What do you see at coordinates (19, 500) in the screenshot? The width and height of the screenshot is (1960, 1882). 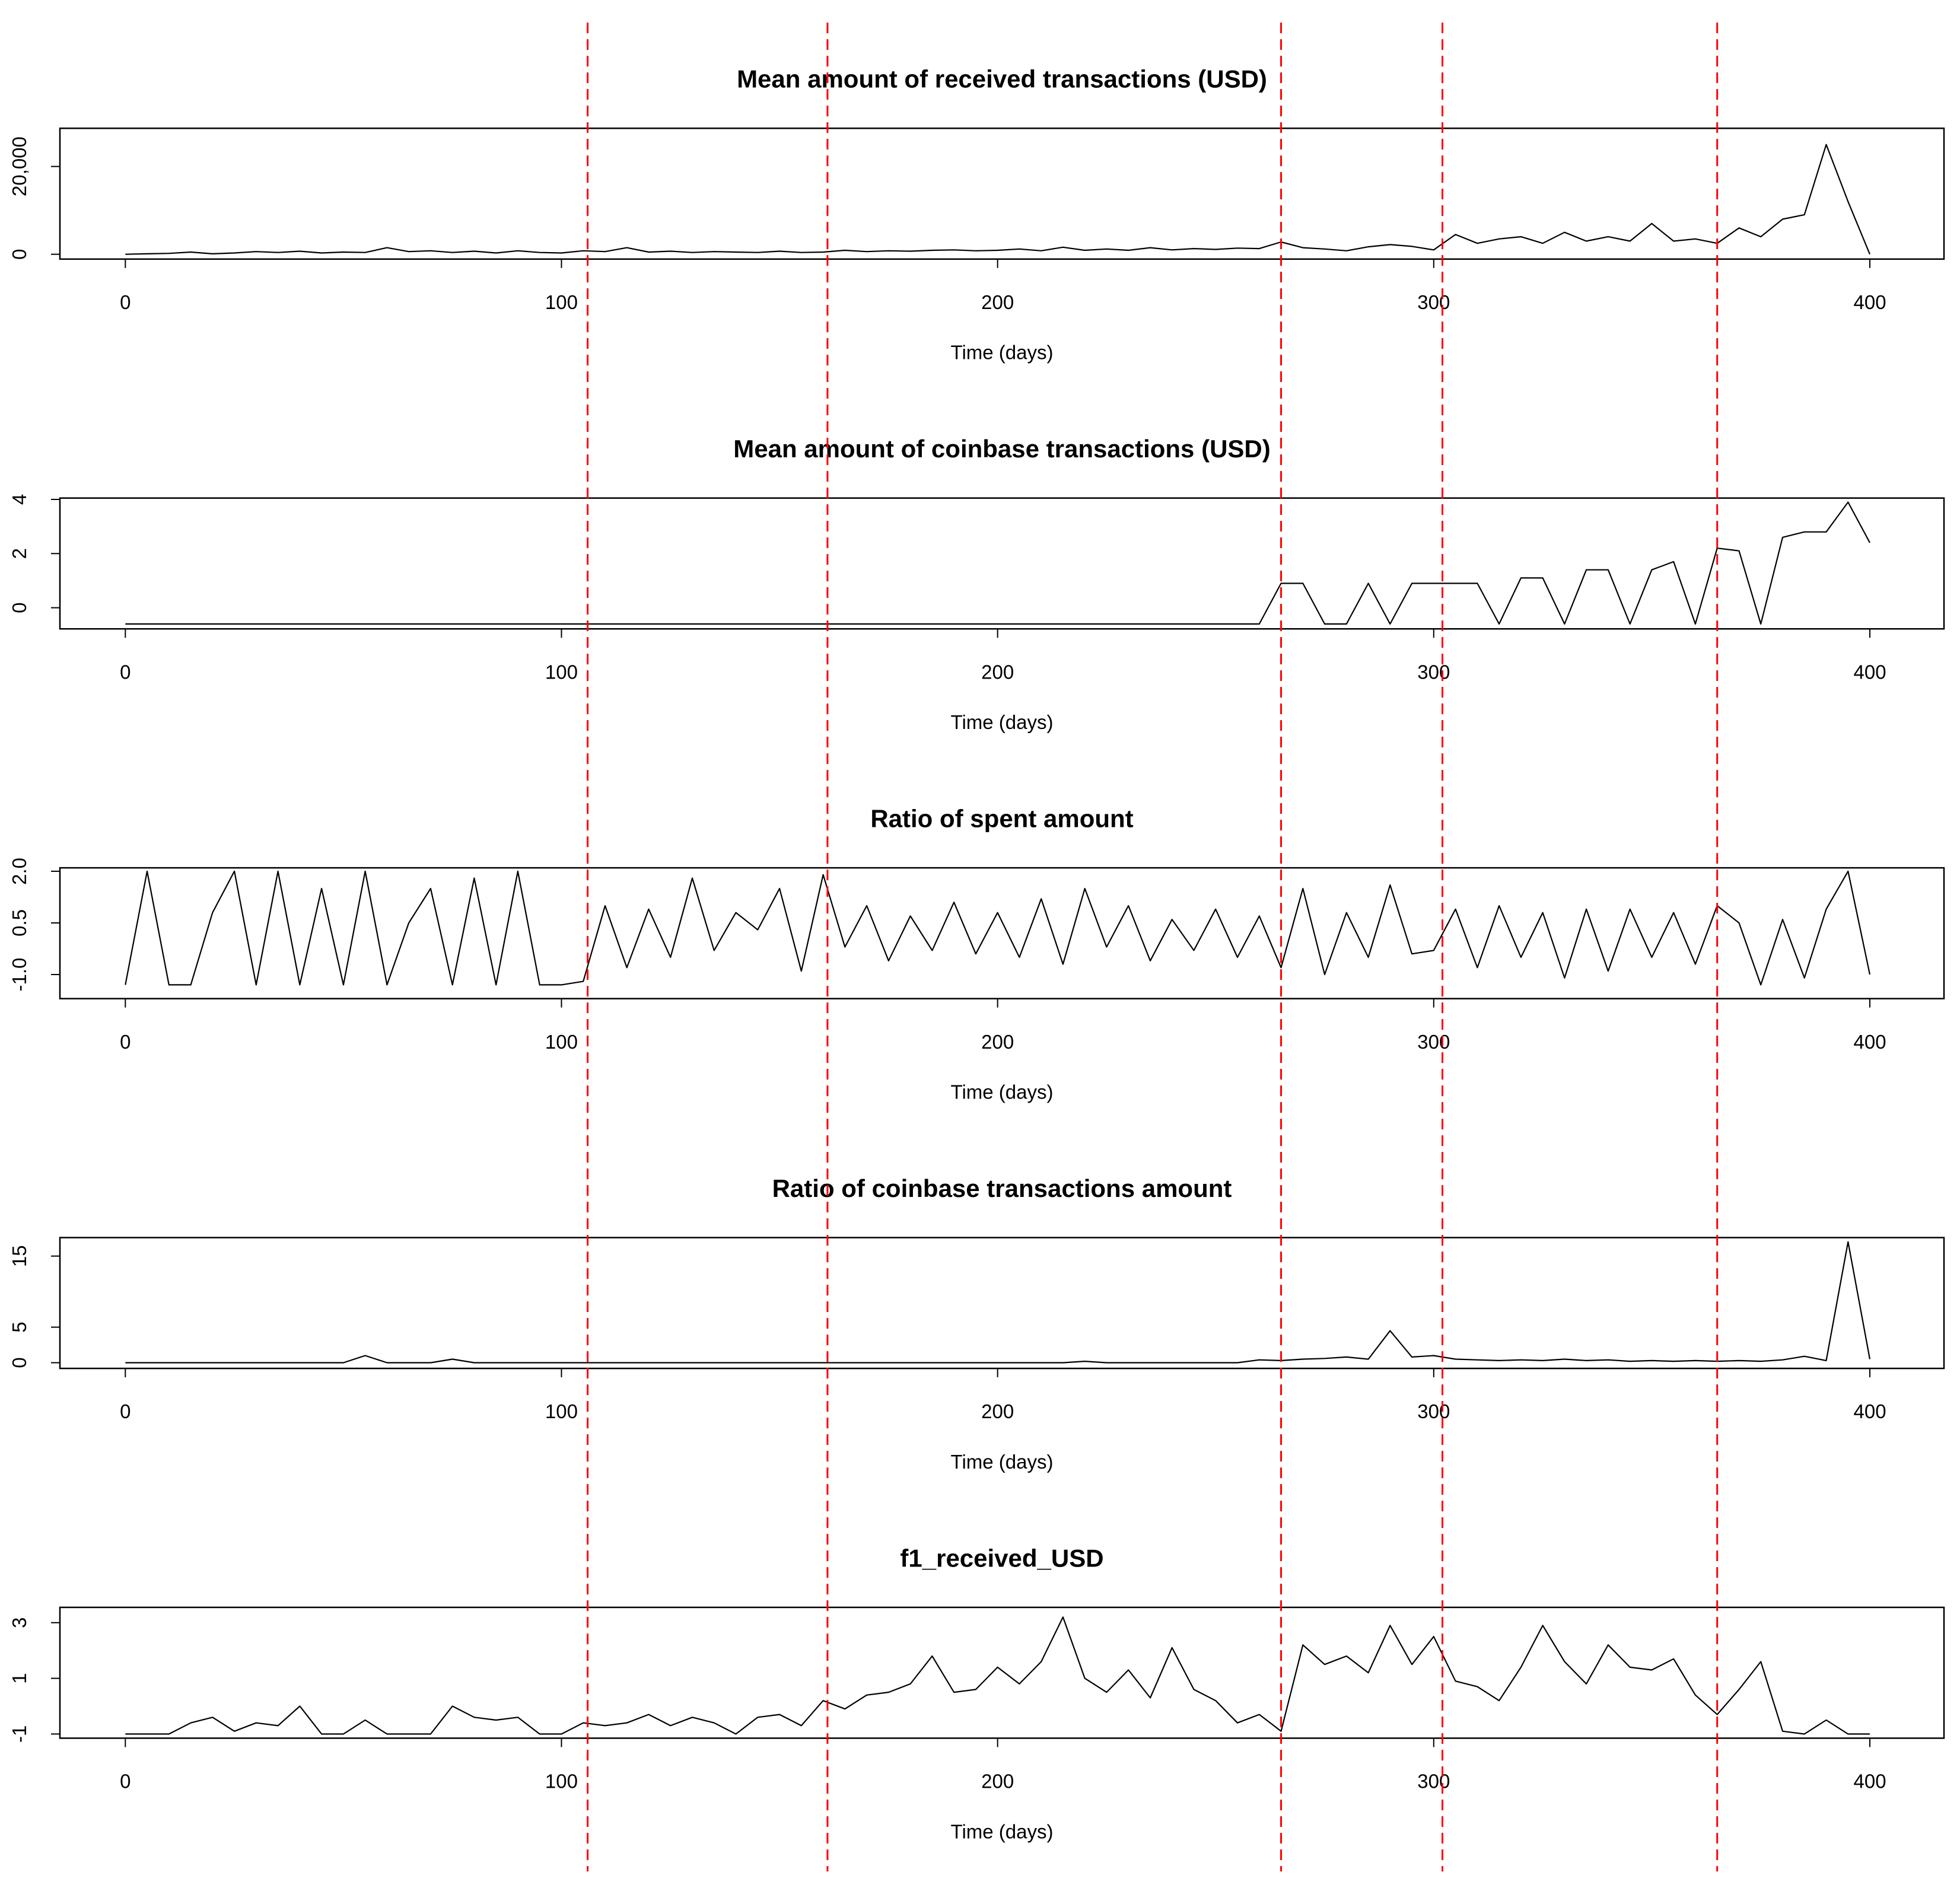 I see `y-tick-label: 4` at bounding box center [19, 500].